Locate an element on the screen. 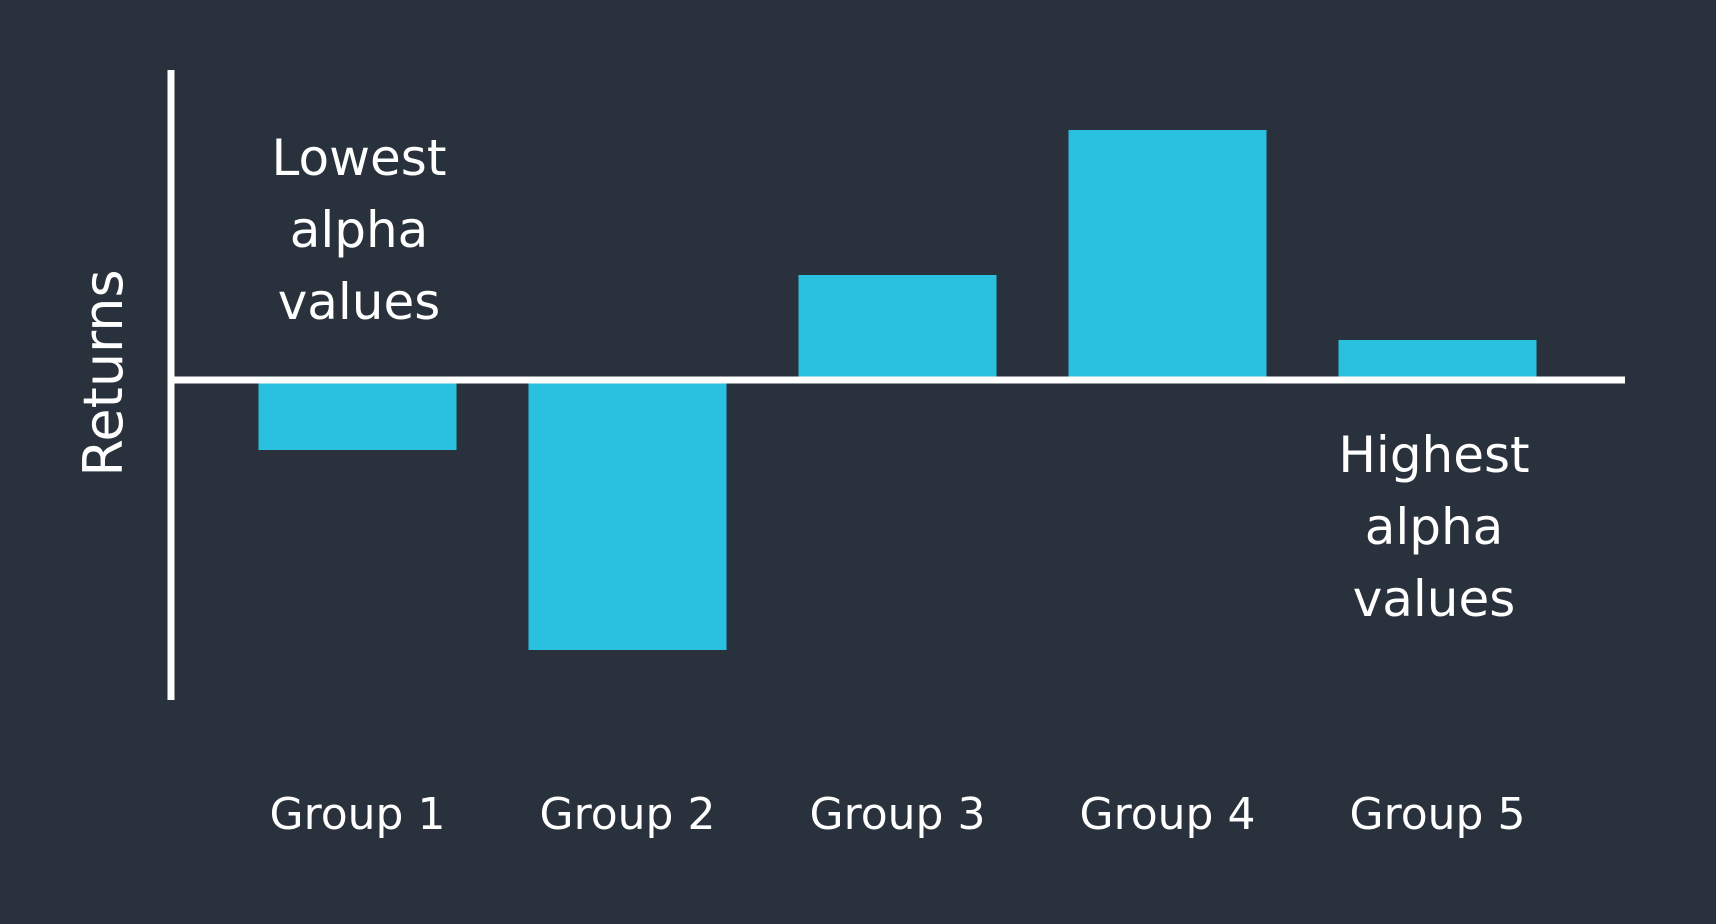 Image resolution: width=1716 pixels, height=924 pixels. annotation-lowest-alpha: Lowest alpha values is located at coordinates (359, 230).